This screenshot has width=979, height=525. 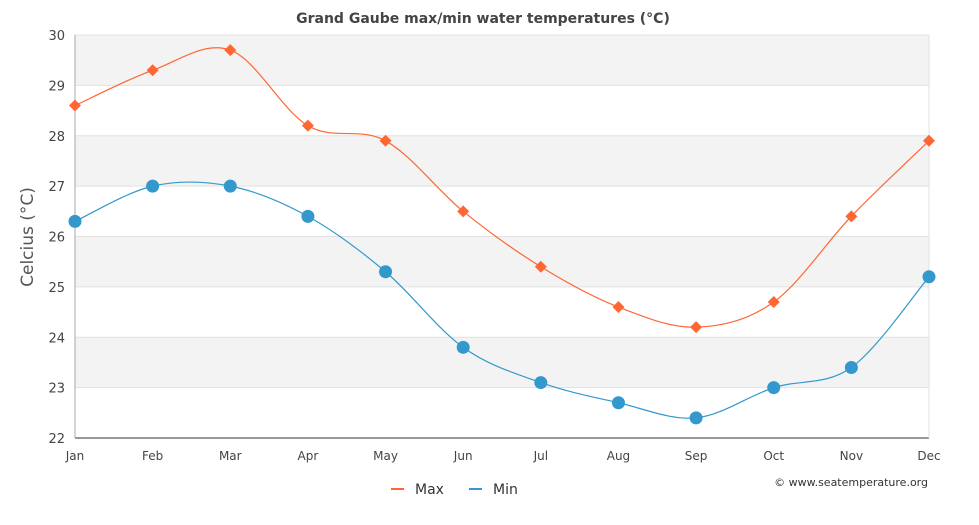 What do you see at coordinates (540, 456) in the screenshot?
I see `x-tick-label: Jul` at bounding box center [540, 456].